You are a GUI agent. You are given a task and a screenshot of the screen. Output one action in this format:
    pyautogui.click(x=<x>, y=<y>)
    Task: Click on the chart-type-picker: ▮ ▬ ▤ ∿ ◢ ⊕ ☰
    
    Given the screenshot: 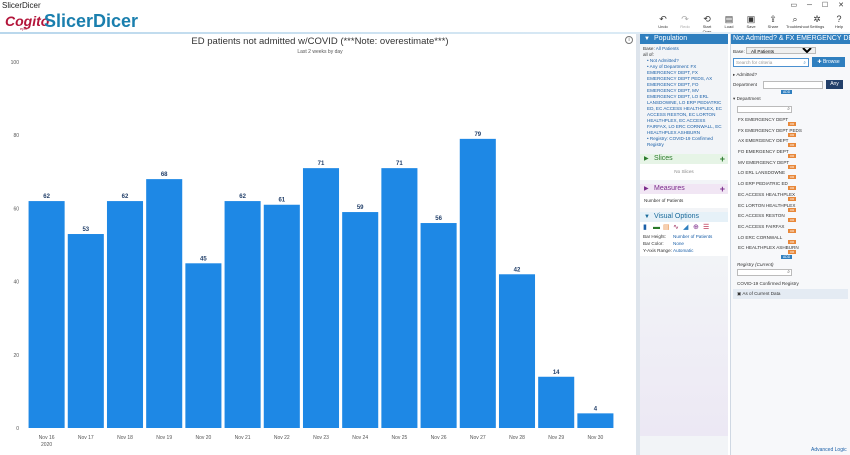 What is the action you would take?
    pyautogui.click(x=684, y=227)
    